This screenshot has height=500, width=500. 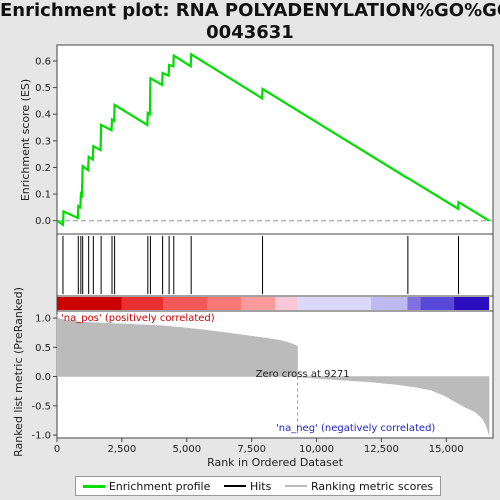 I want to click on x-tick-label: 2,500, so click(x=122, y=449).